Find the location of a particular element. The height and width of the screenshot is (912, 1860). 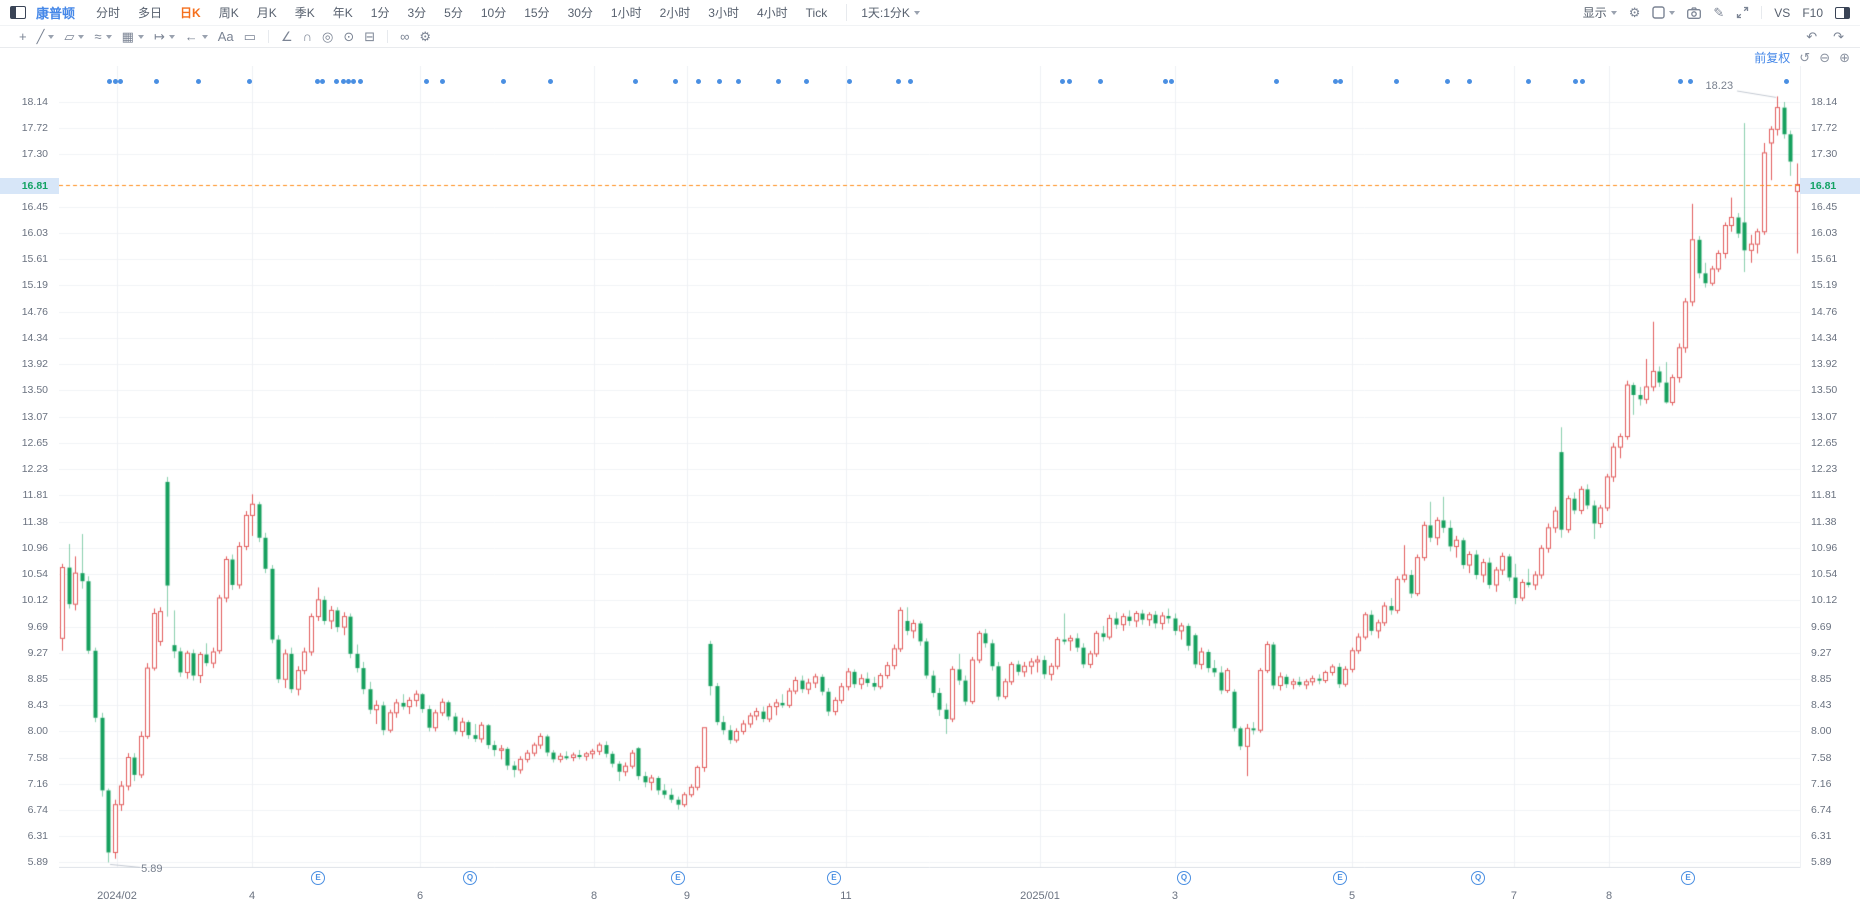

undo-icon: ↶ is located at coordinates (1812, 36).